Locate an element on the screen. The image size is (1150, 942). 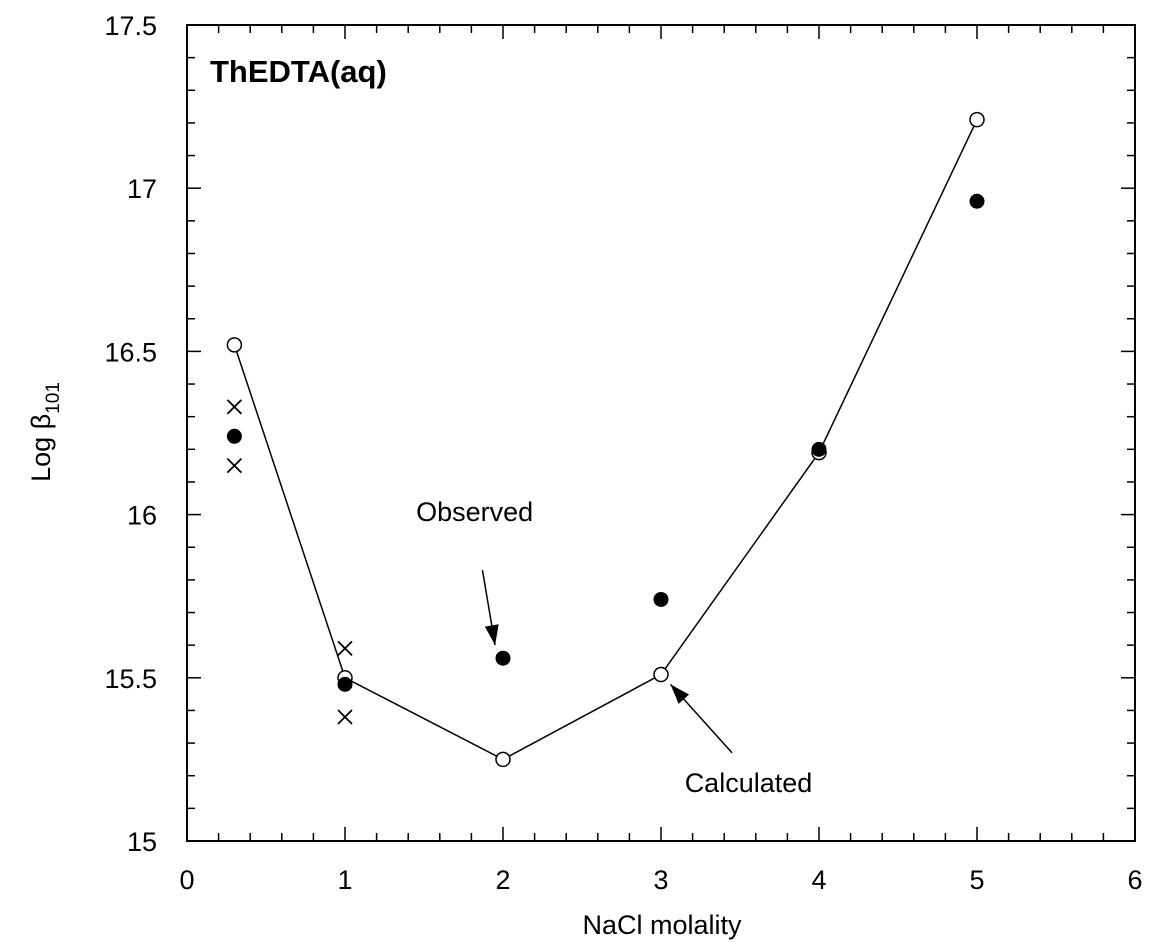
y-axis-title: Log β101 is located at coordinates (45, 432).